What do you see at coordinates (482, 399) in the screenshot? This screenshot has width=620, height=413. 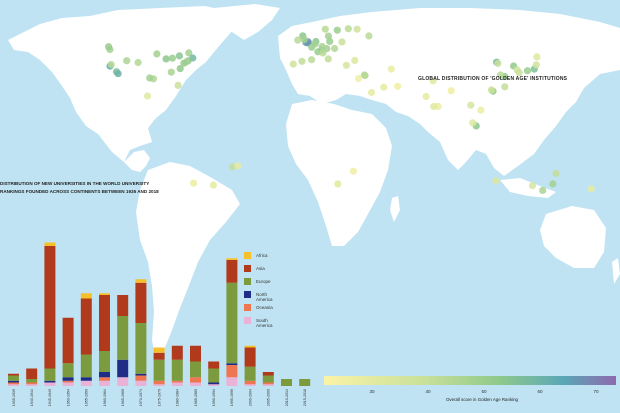 I see `colorbar-label: Overall score in Golden Age Ranking` at bounding box center [482, 399].